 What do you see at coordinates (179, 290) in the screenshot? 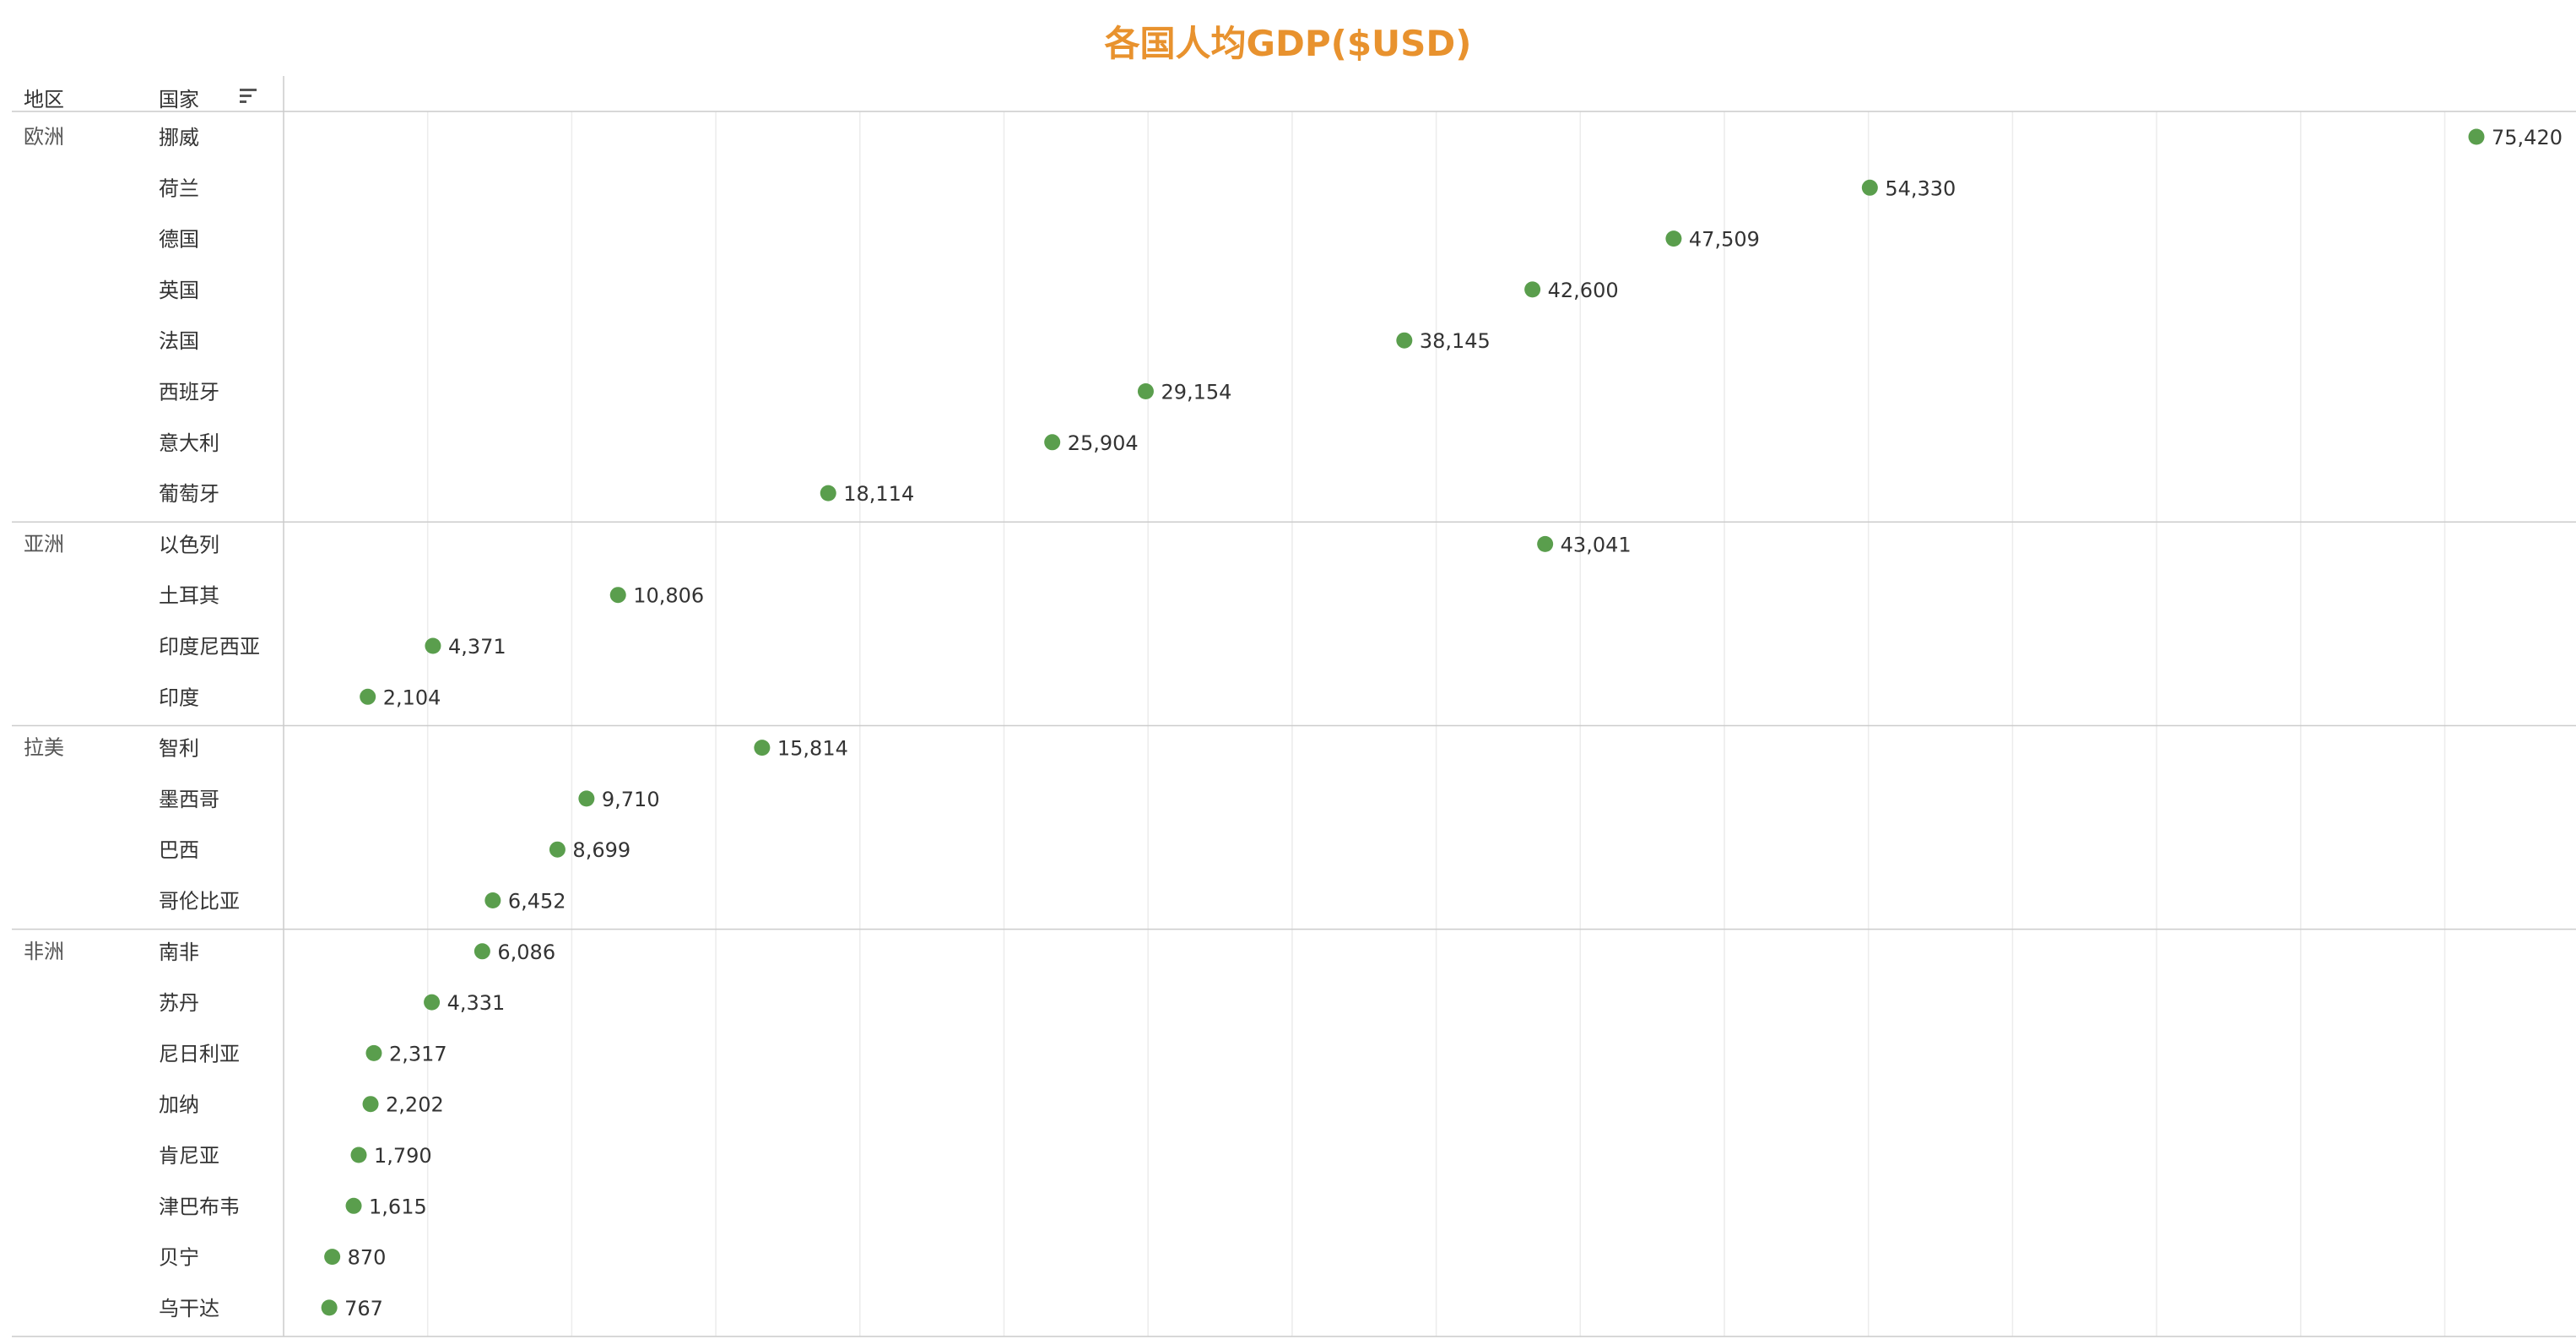
I see `country-label: 英国` at bounding box center [179, 290].